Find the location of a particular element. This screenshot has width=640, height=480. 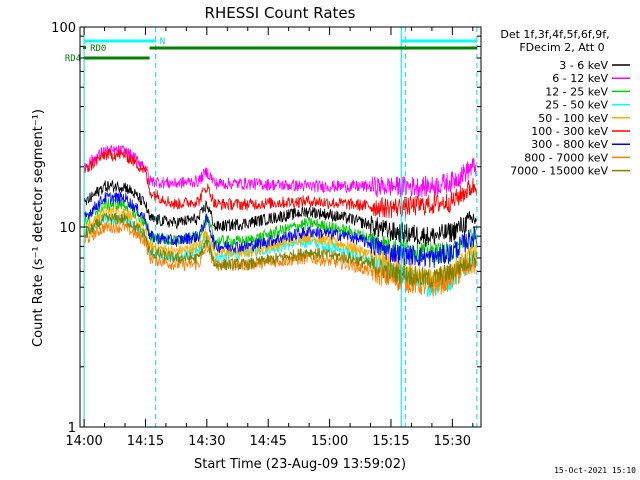

y-tick-label-2: 100 is located at coordinates (63, 28).